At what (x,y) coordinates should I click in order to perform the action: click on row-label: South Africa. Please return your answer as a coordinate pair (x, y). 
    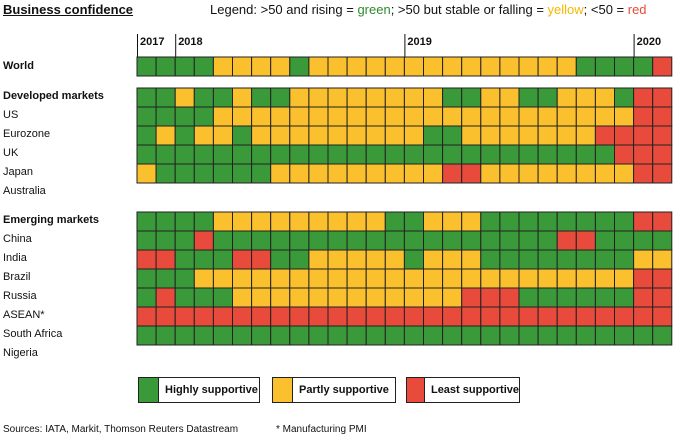
    Looking at the image, I should click on (33, 334).